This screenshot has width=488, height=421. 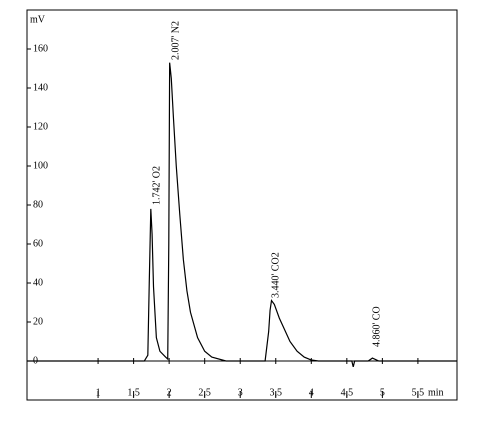 What do you see at coordinates (40, 126) in the screenshot?
I see `y-tick-label: 120` at bounding box center [40, 126].